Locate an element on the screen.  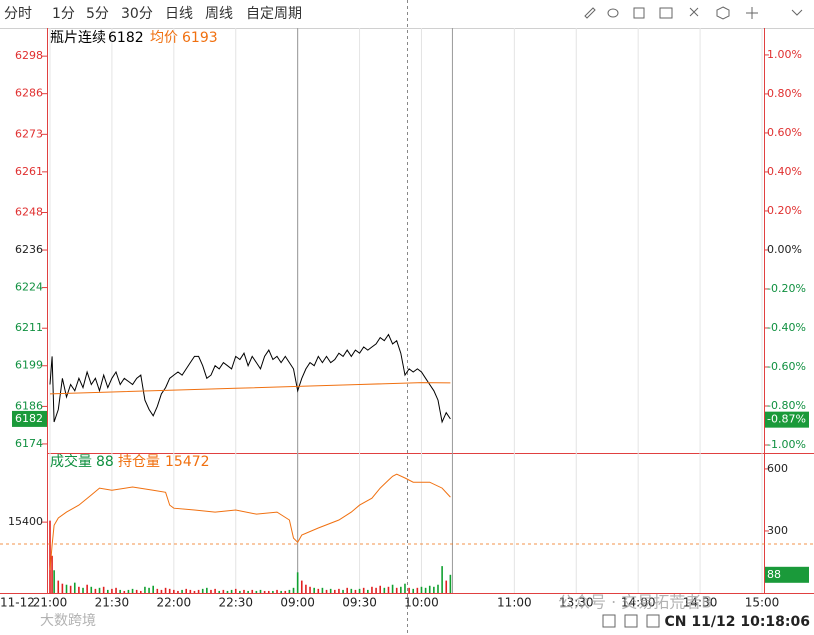
y-tick-label: 6224 is located at coordinates (29, 287).